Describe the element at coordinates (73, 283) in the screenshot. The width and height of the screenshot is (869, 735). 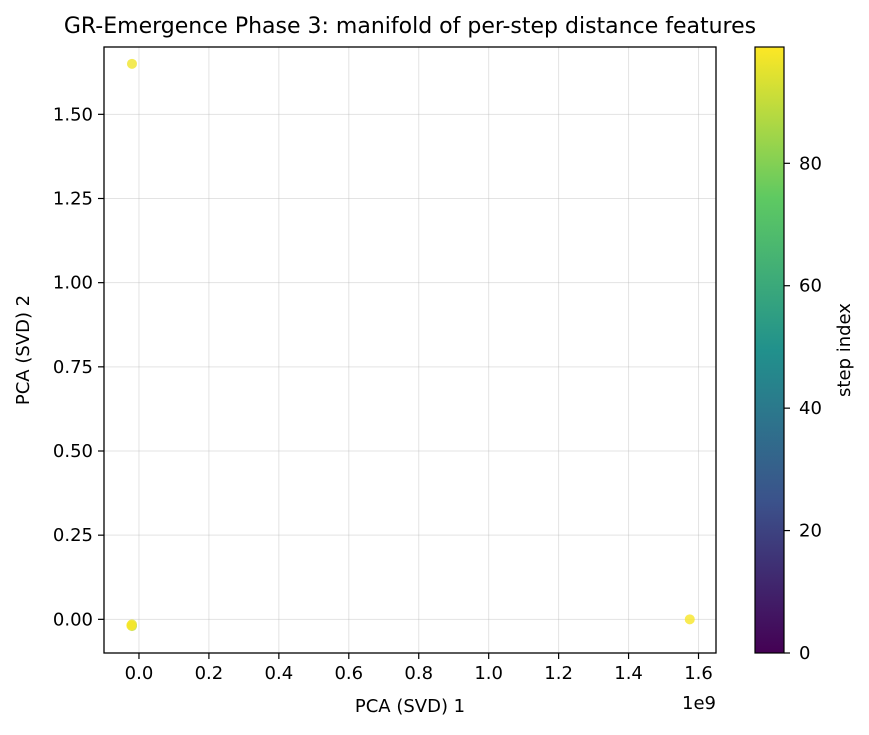
I see `y-tick-label: 1.00` at that location.